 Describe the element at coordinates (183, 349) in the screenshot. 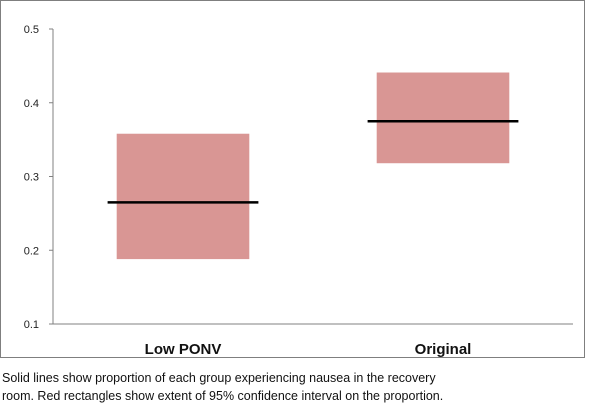

I see `category-label: Low PONV` at that location.